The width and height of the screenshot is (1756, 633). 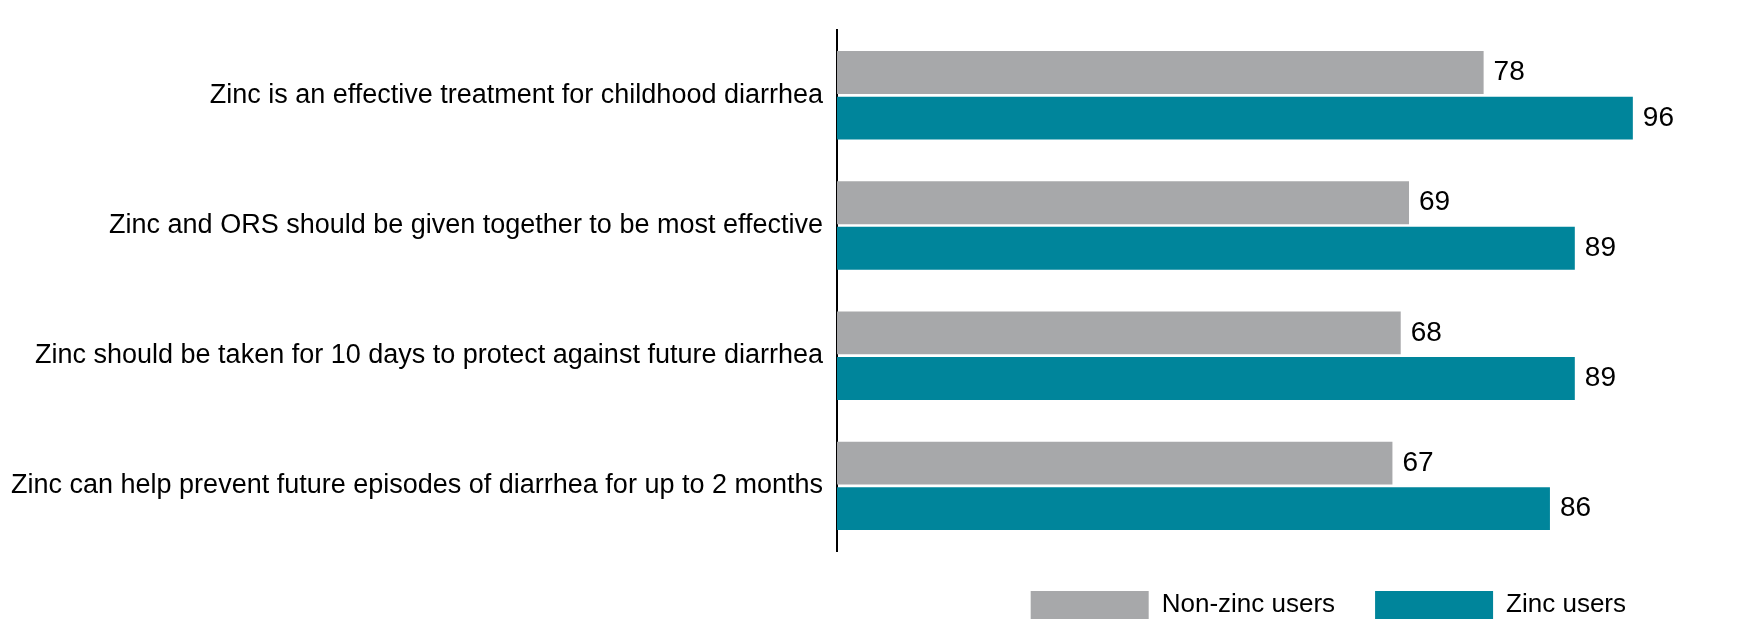 I want to click on data-label: 78, so click(x=1509, y=71).